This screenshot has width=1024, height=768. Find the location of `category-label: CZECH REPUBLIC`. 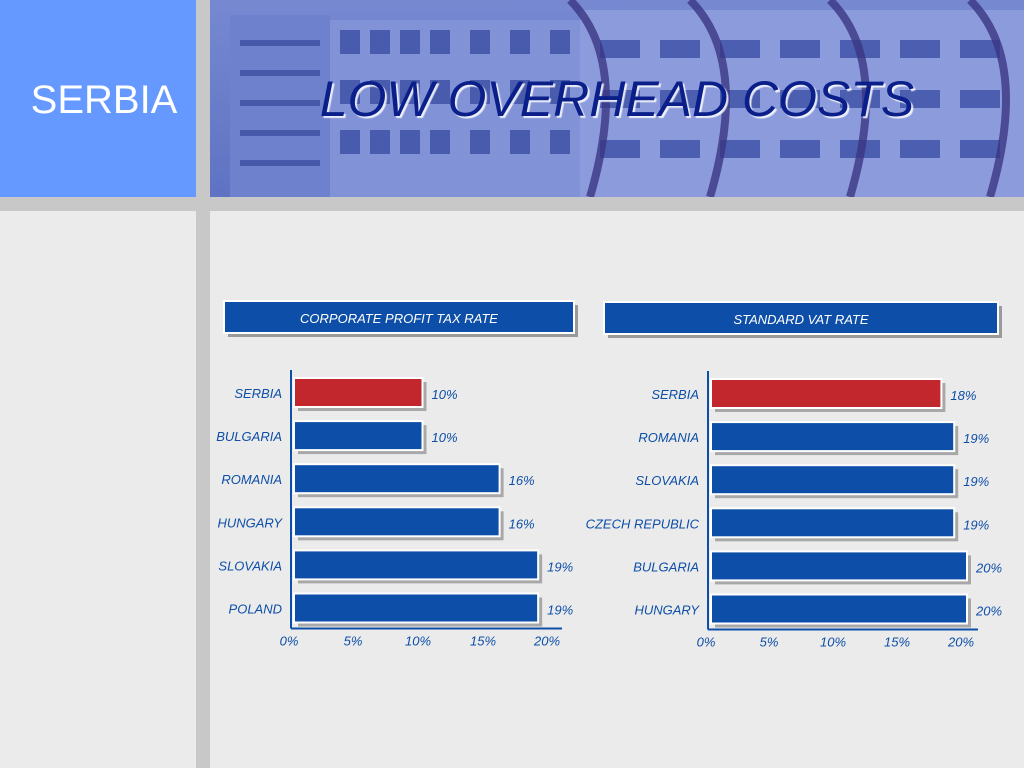

category-label: CZECH REPUBLIC is located at coordinates (643, 523).